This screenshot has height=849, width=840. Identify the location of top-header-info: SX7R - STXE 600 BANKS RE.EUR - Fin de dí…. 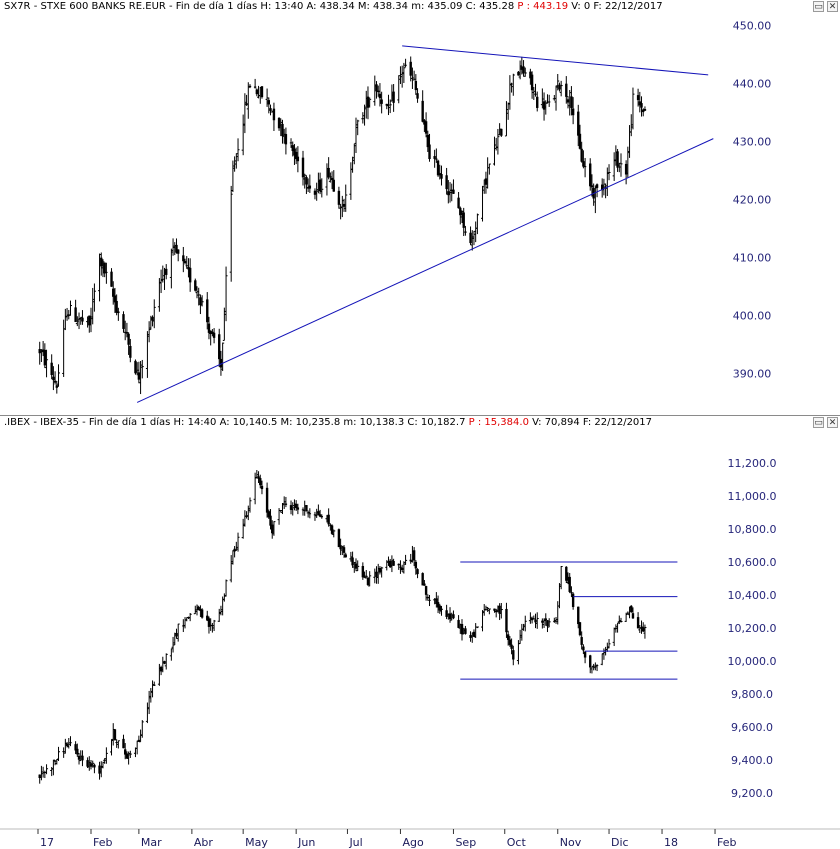
(261, 6).